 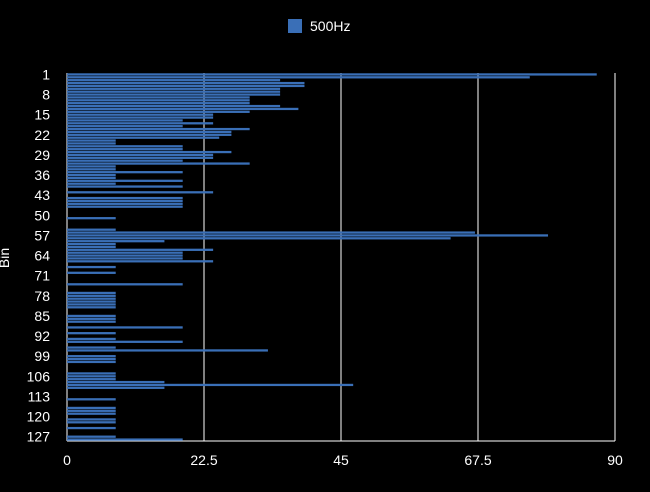 What do you see at coordinates (39, 417) in the screenshot?
I see `y-tick-label: 120` at bounding box center [39, 417].